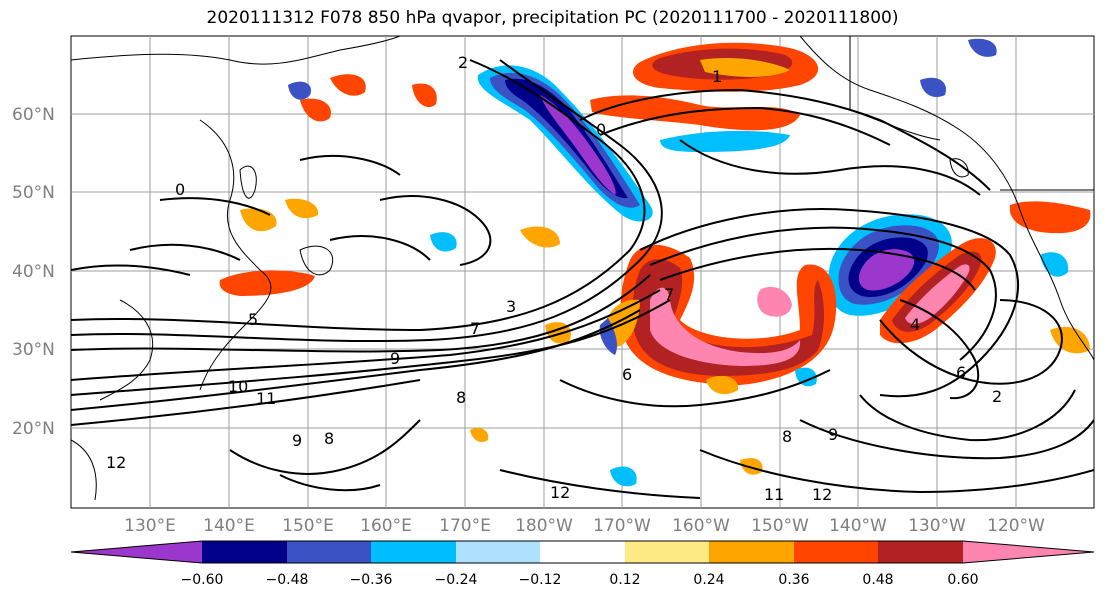  I want to click on contour-label: 1, so click(717, 76).